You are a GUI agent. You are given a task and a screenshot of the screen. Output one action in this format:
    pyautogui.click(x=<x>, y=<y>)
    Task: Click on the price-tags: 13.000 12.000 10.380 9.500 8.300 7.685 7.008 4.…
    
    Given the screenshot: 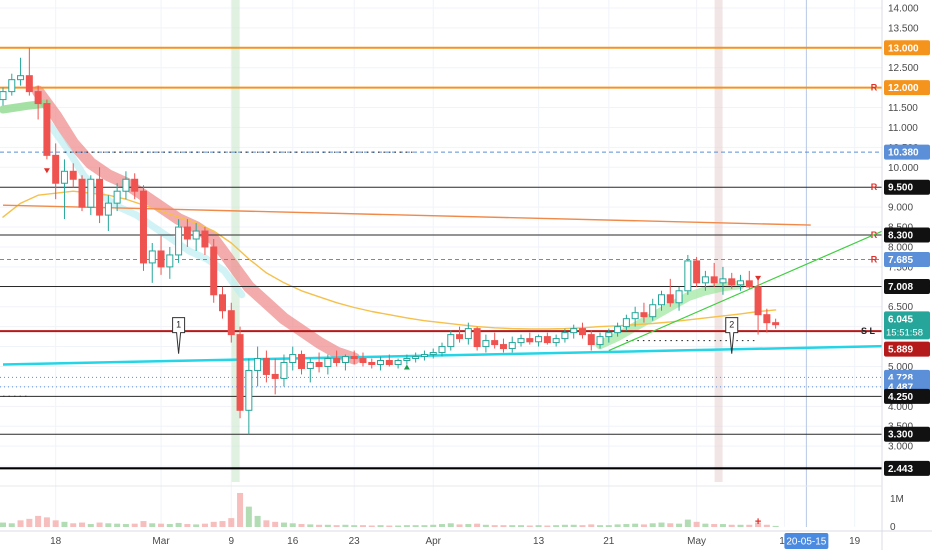 What is the action you would take?
    pyautogui.click(x=907, y=258)
    